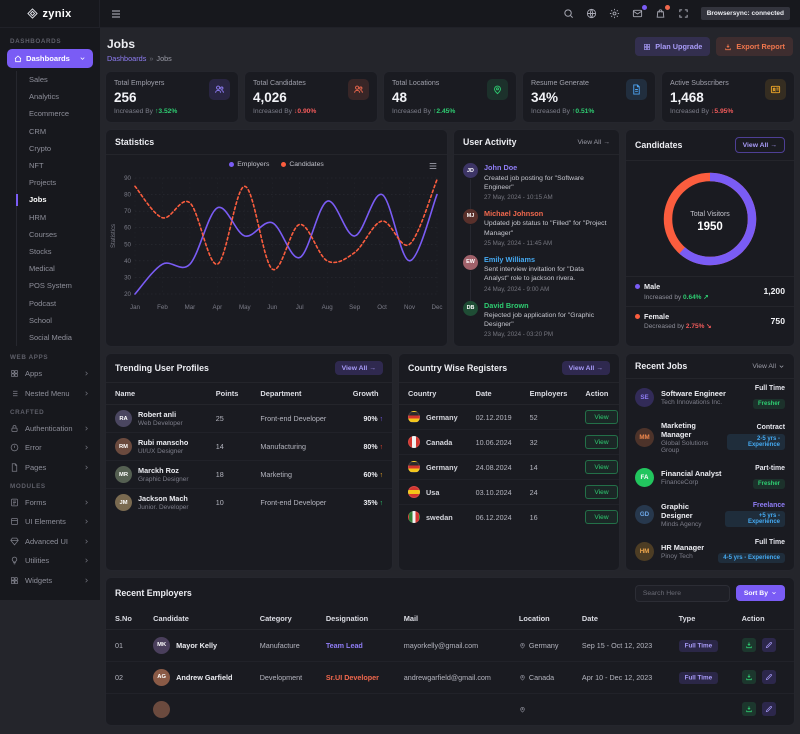 Image resolution: width=800 pixels, height=734 pixels. I want to click on view-all-link: View All→, so click(594, 142).